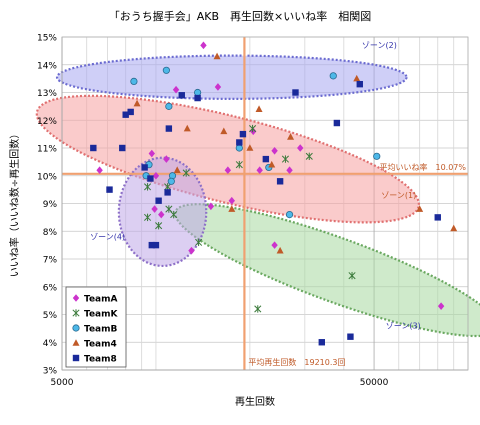  Describe the element at coordinates (50, 288) in the screenshot. I see `y-tick-label: 6%` at that location.